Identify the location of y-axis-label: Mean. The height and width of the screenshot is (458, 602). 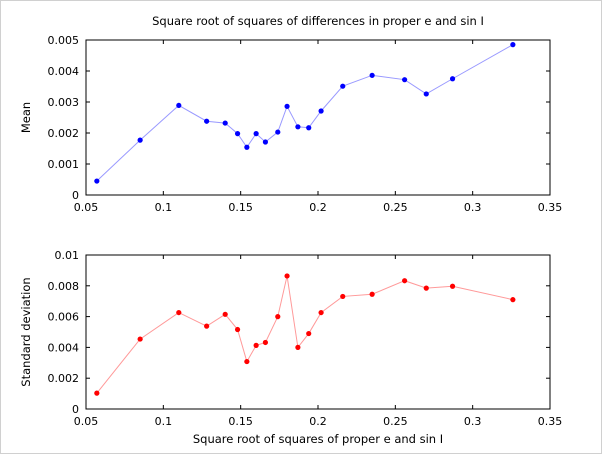
(26, 117).